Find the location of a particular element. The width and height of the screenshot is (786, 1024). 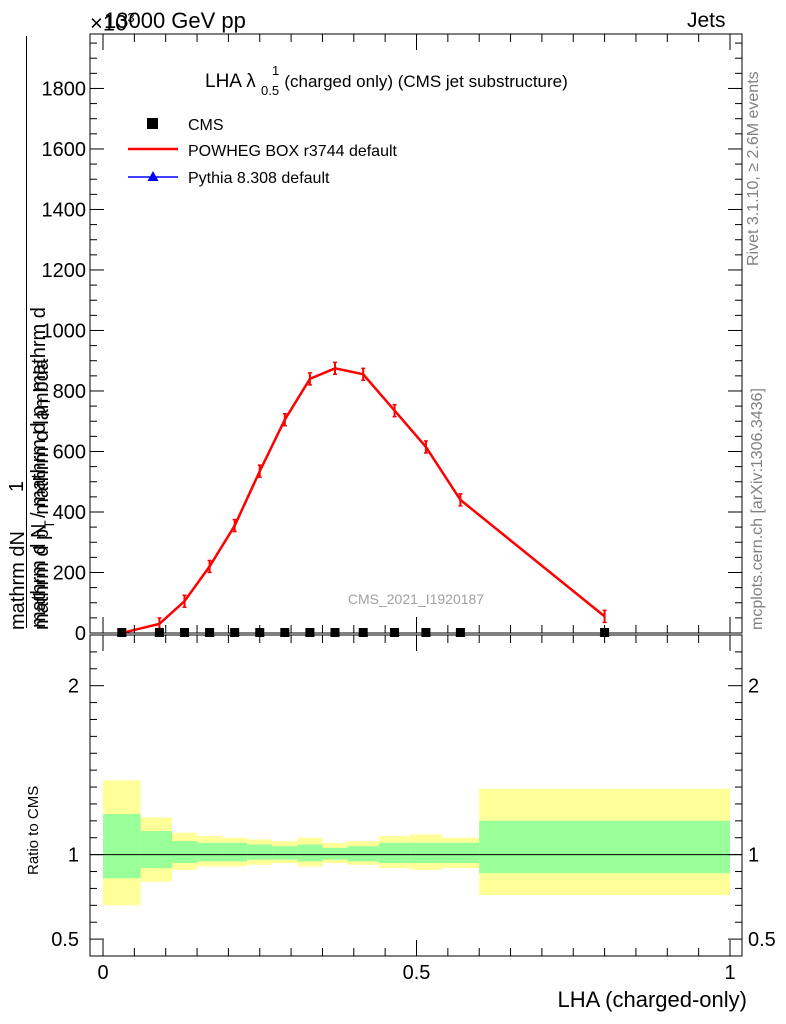

x-axis-label: LHA (charged-only) is located at coordinates (652, 999).